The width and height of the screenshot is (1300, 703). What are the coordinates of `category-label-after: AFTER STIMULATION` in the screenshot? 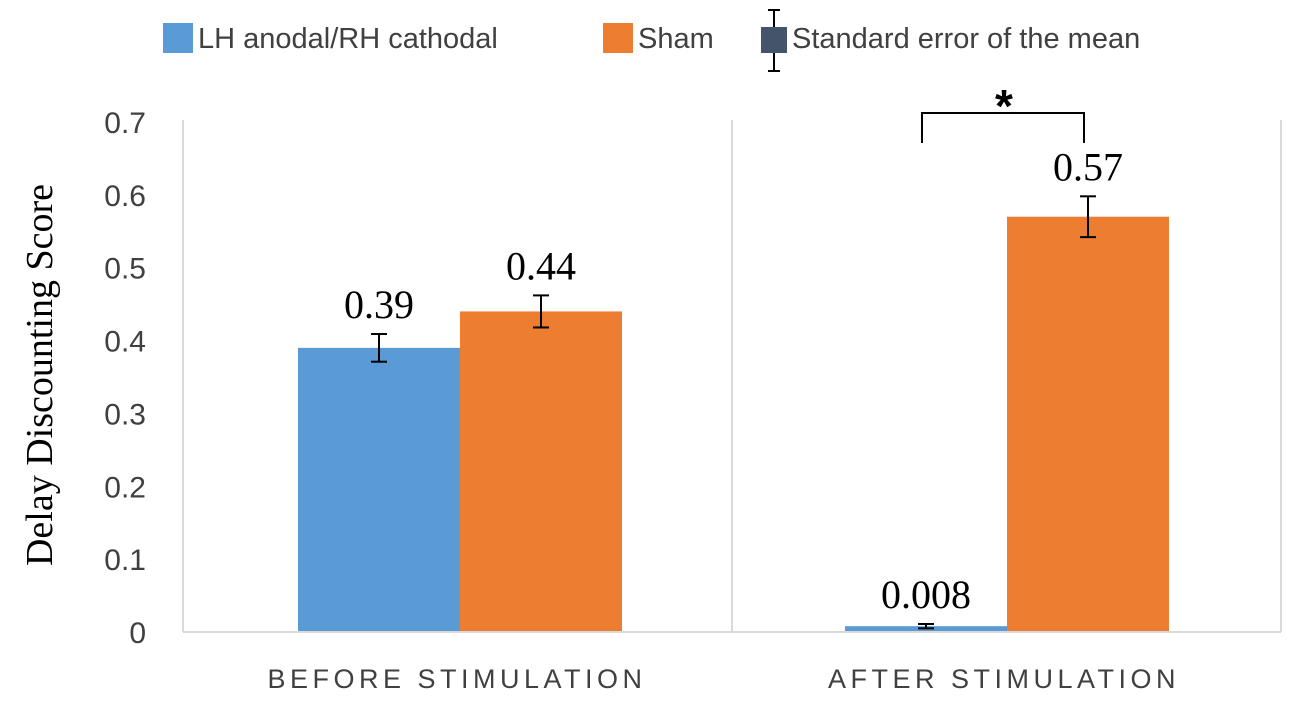 It's located at (1004, 679).